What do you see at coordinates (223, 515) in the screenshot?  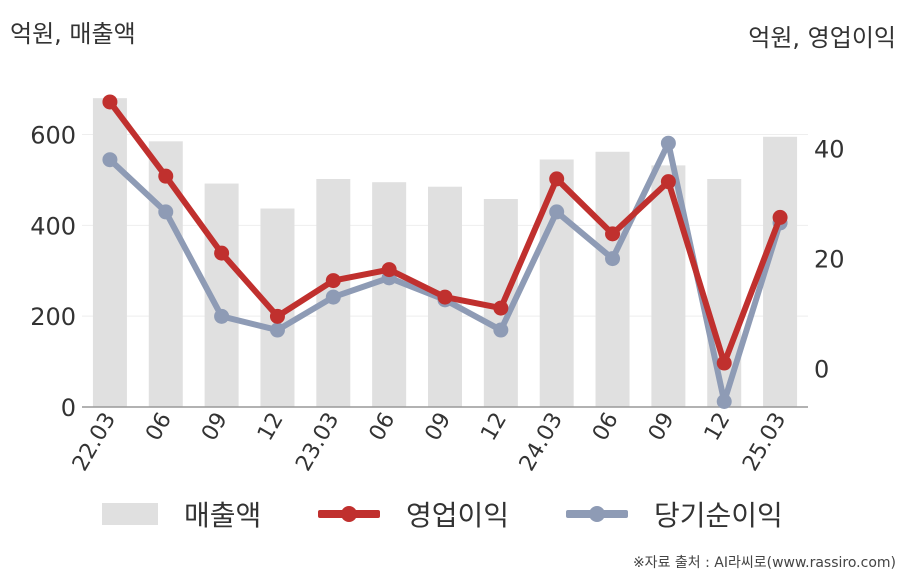 I see `legend-label-revenue: 매출액` at bounding box center [223, 515].